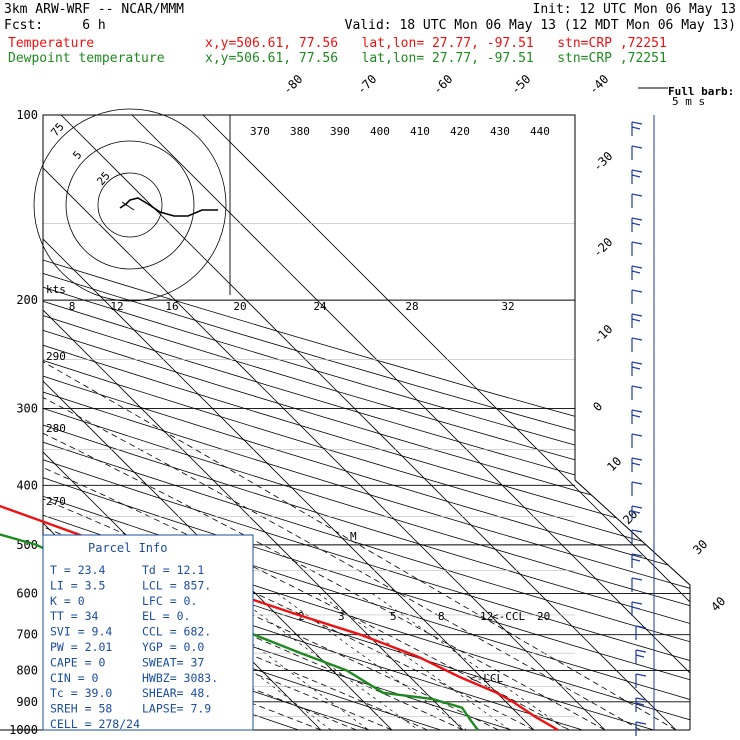 The width and height of the screenshot is (740, 740). I want to click on speed-label: 16, so click(171, 306).